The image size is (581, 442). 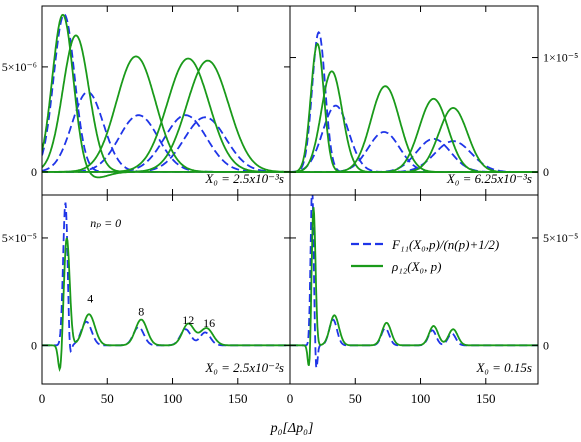 I want to click on panel-lines, so click(x=414, y=102).